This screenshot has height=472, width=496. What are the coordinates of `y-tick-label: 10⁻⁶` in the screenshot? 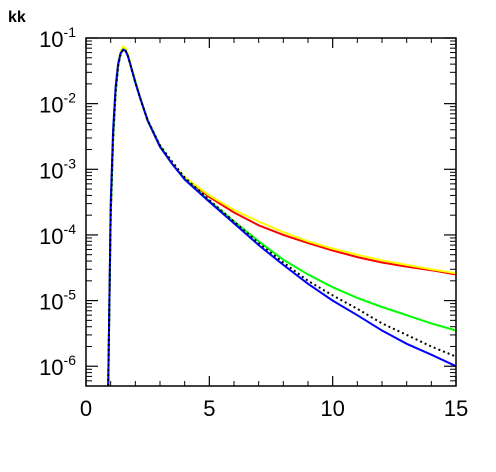 It's located at (57, 366).